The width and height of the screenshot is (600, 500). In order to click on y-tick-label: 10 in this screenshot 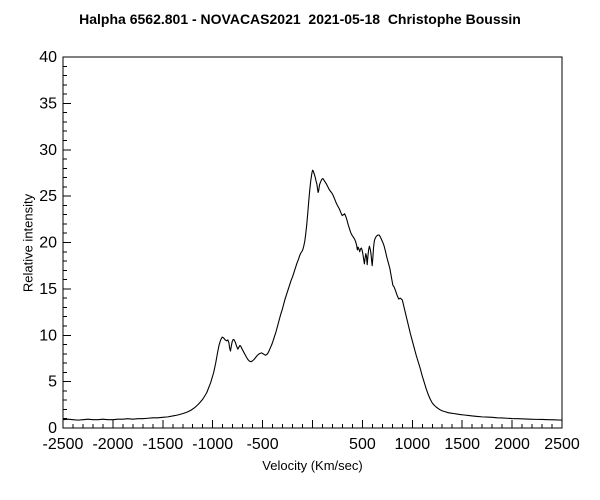, I will do `click(48, 335)`.